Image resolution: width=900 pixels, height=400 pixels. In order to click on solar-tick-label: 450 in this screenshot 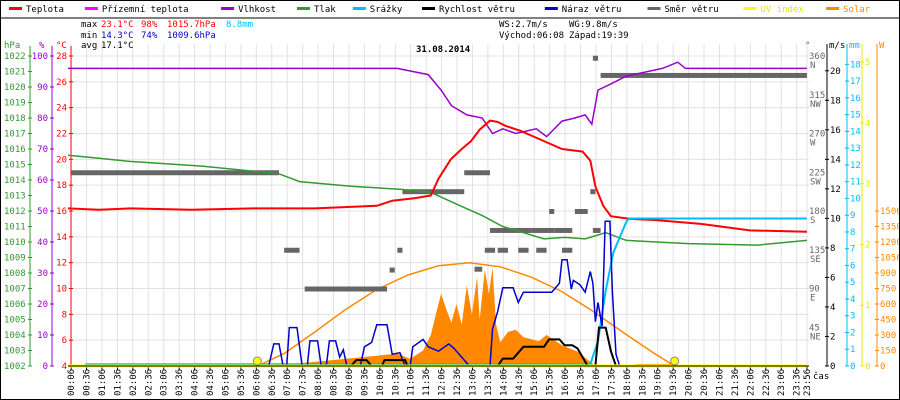, I will do `click(888, 321)`.